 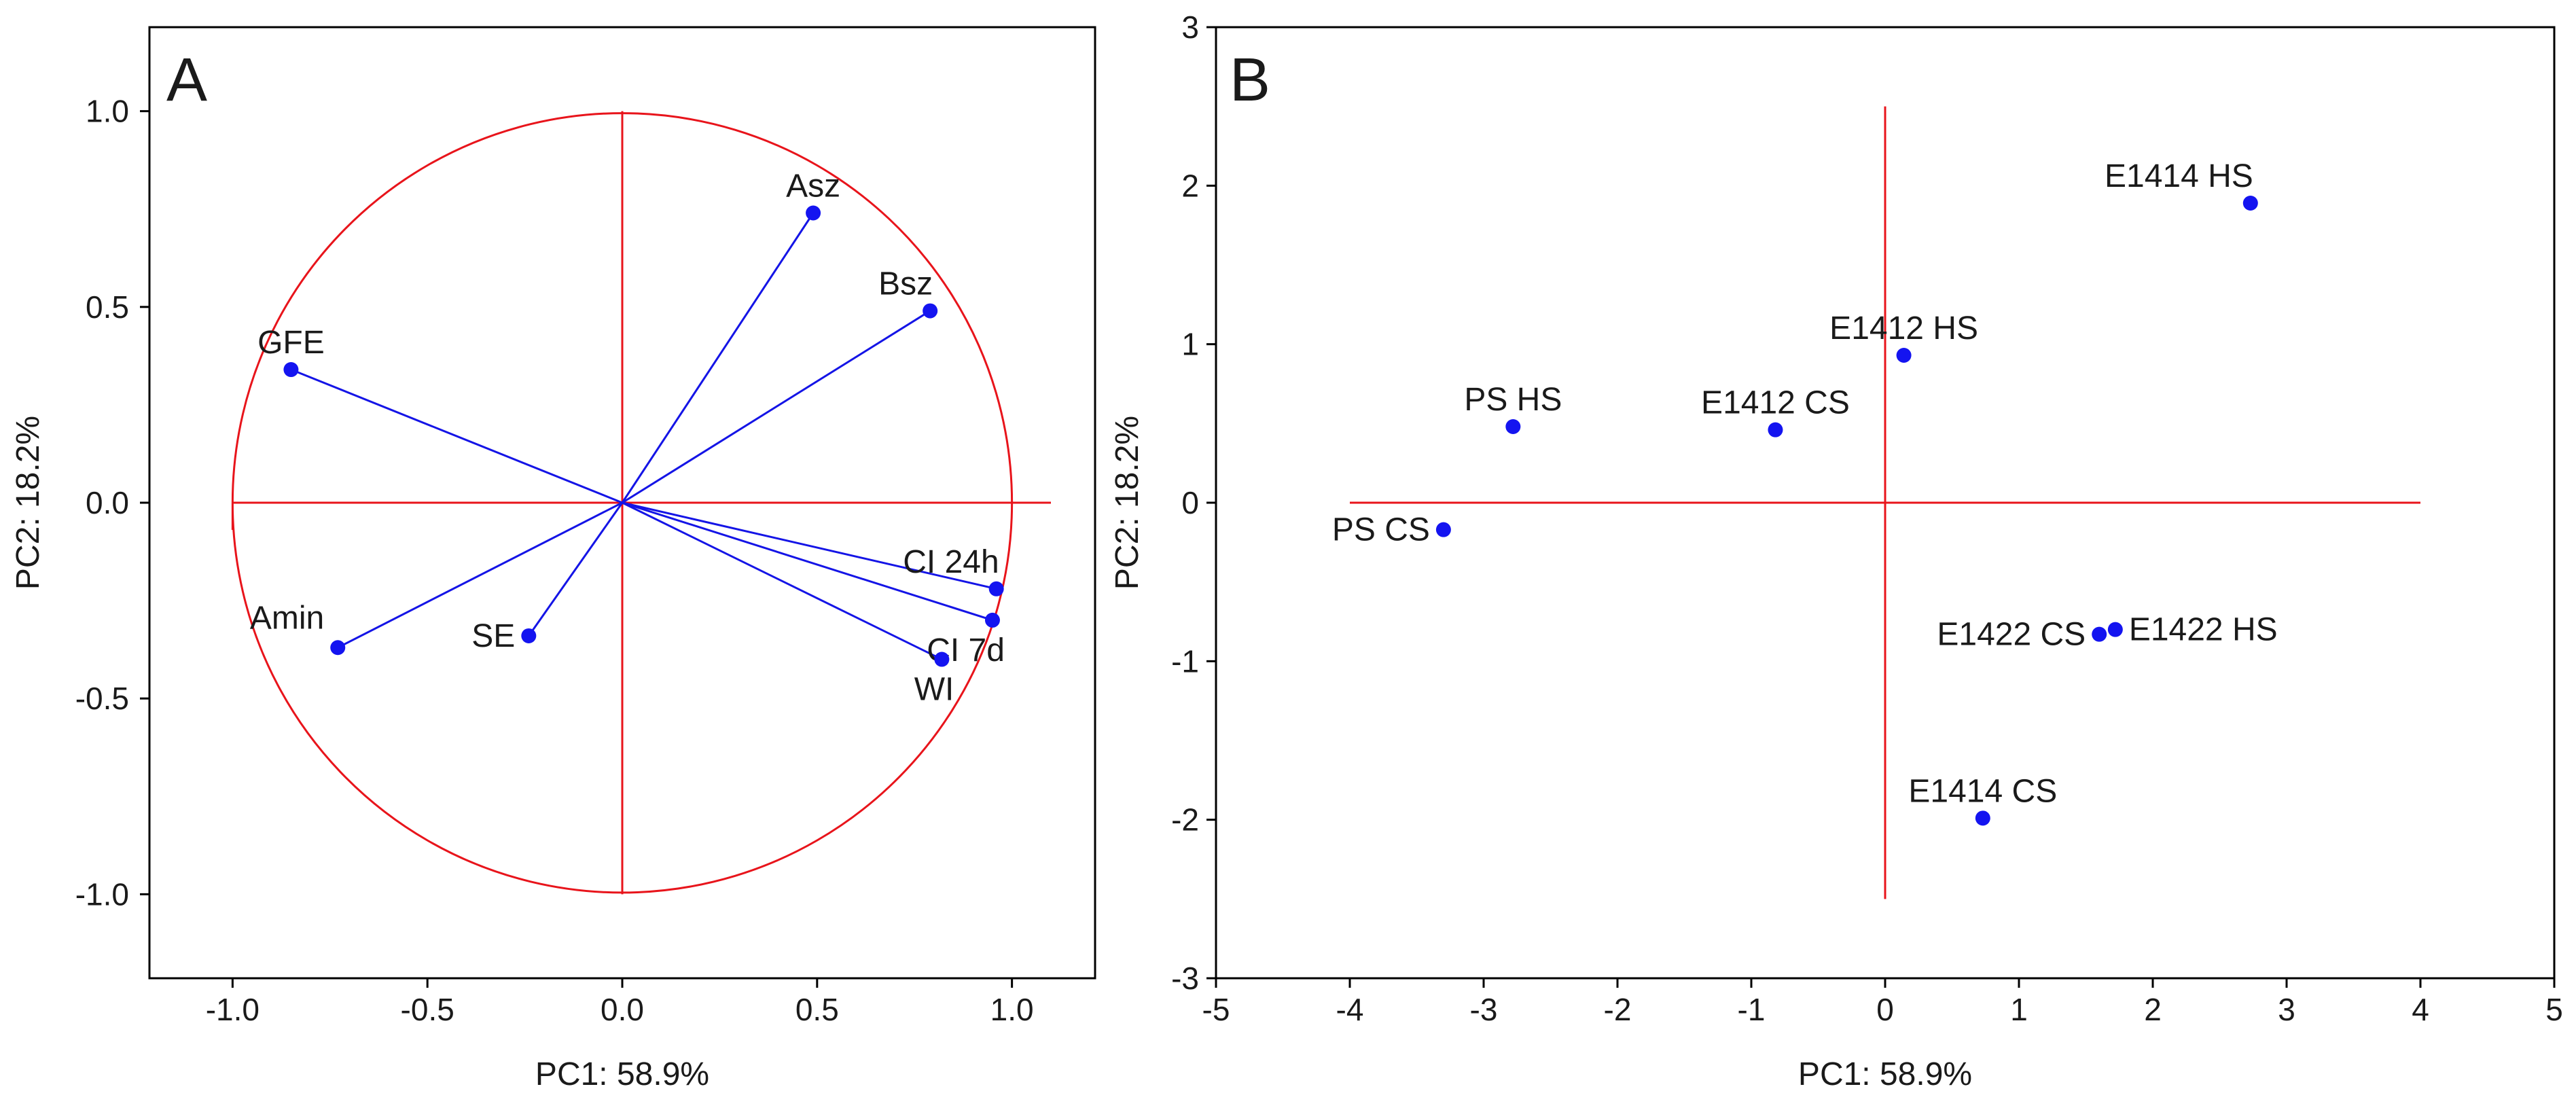 What do you see at coordinates (1983, 791) in the screenshot?
I see `panel-b-point-label: E1414 CS` at bounding box center [1983, 791].